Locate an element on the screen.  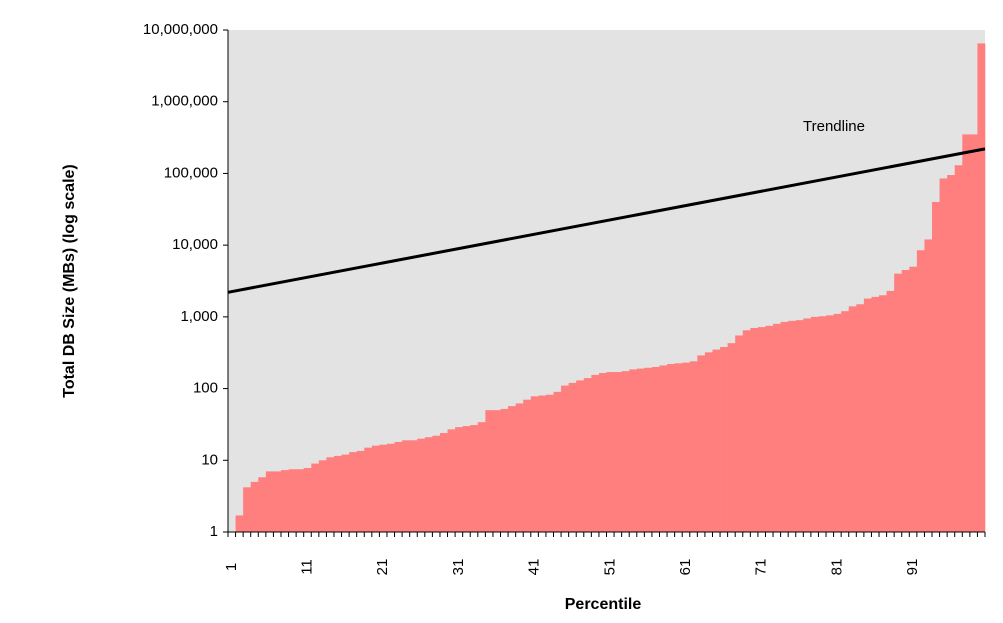
x-tick-label: 1 is located at coordinates (231, 567).